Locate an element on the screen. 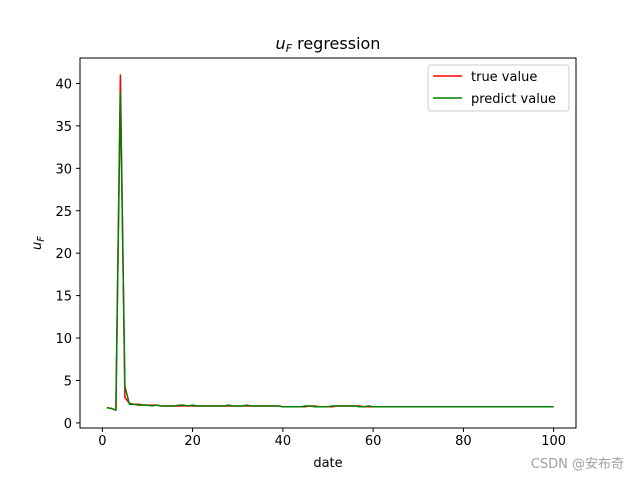  x-tick-label: 100 is located at coordinates (553, 441).